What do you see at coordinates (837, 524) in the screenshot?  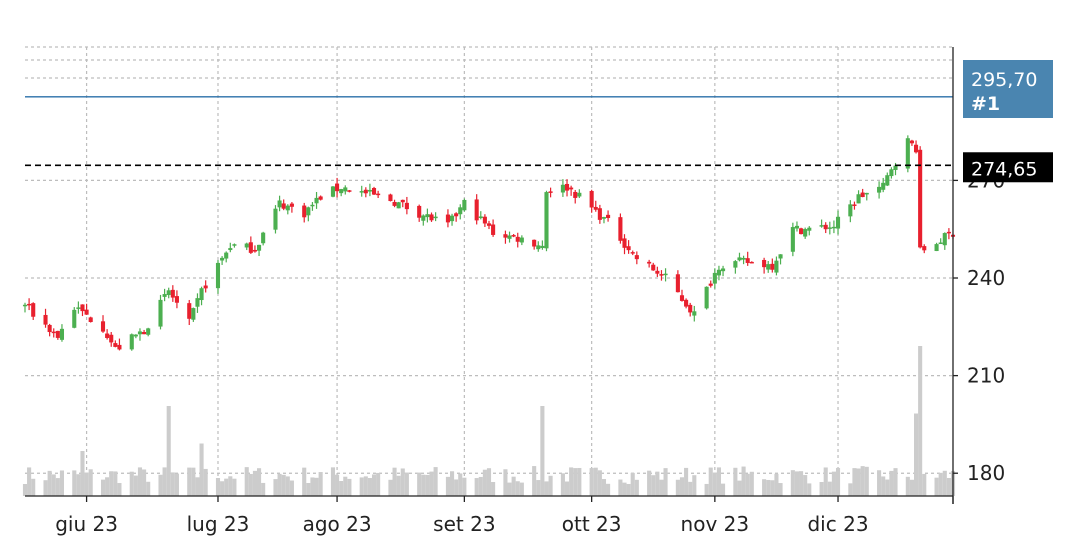 I see `x-tick-label: dic 23` at bounding box center [837, 524].